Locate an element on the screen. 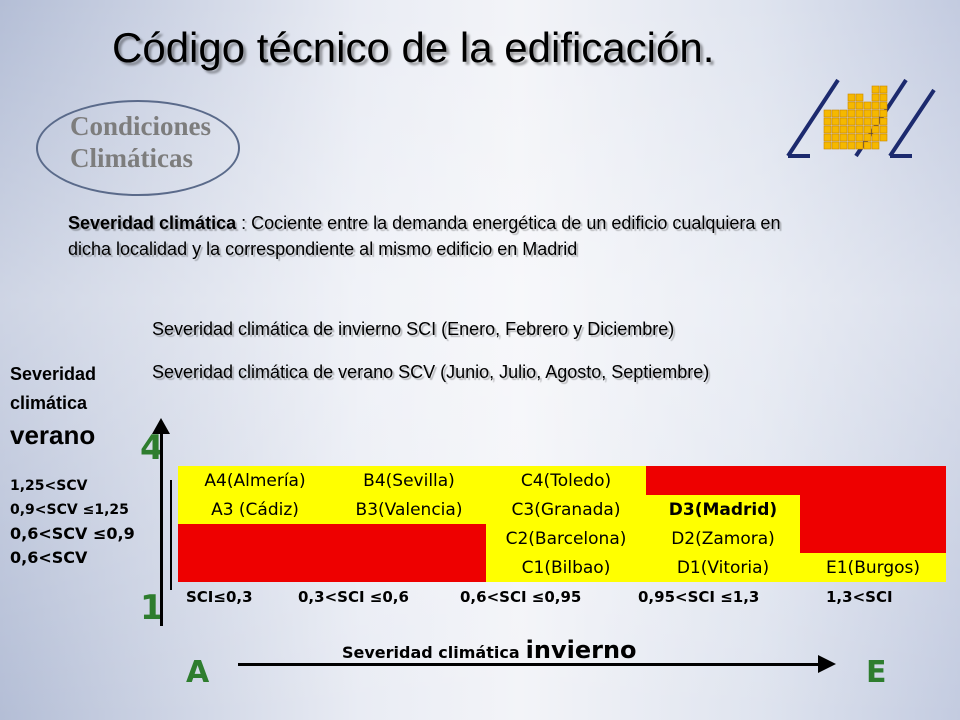 Image resolution: width=960 pixels, height=720 pixels. zone-empty-ab2 is located at coordinates (332, 538).